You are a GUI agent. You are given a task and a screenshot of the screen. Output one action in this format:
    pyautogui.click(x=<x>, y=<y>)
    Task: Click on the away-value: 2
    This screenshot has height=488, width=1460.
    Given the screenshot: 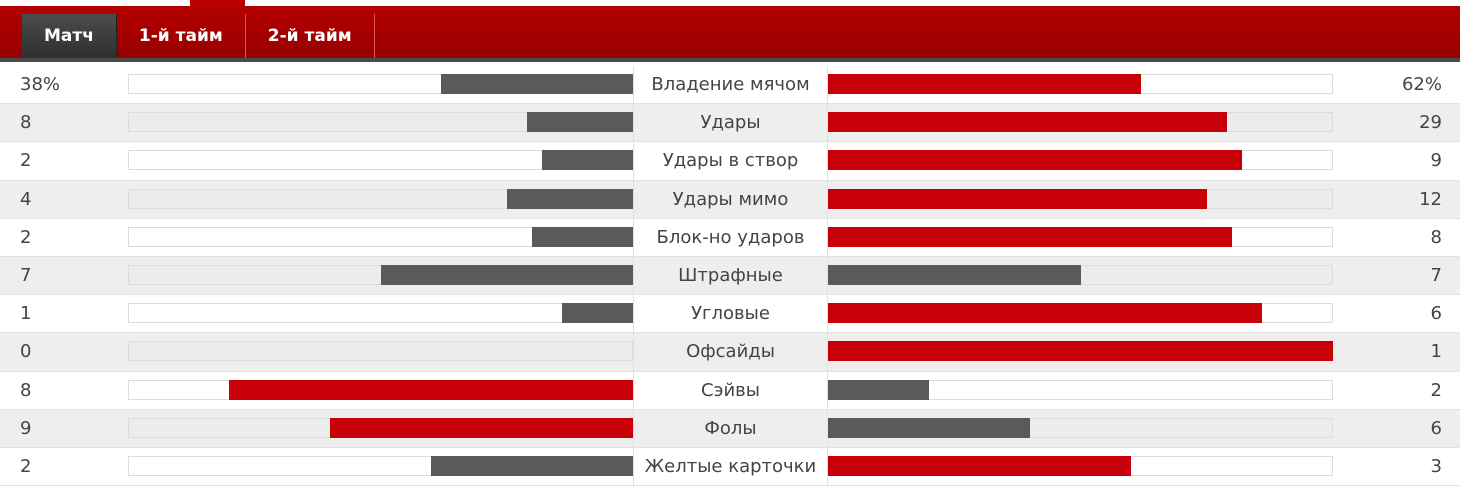 What is the action you would take?
    pyautogui.click(x=1436, y=390)
    